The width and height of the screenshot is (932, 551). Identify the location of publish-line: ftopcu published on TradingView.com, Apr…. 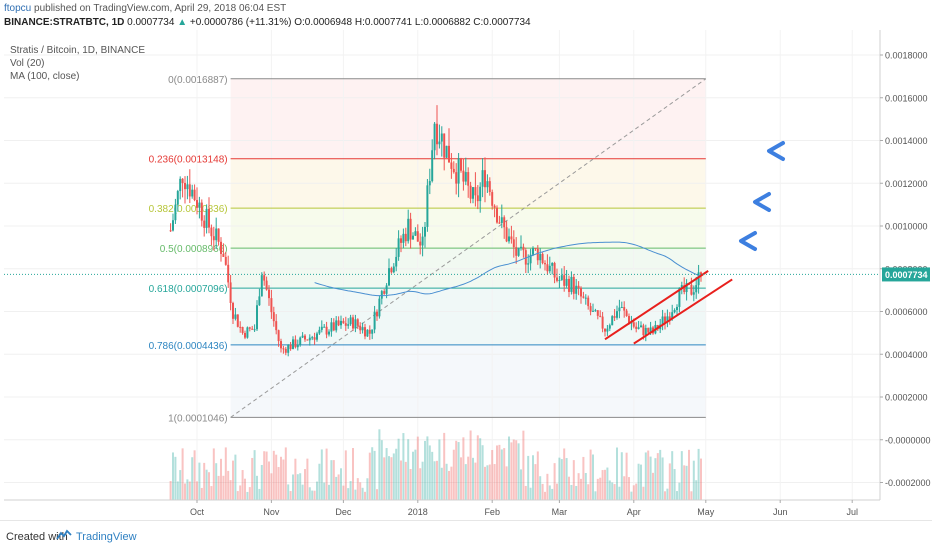
(145, 8).